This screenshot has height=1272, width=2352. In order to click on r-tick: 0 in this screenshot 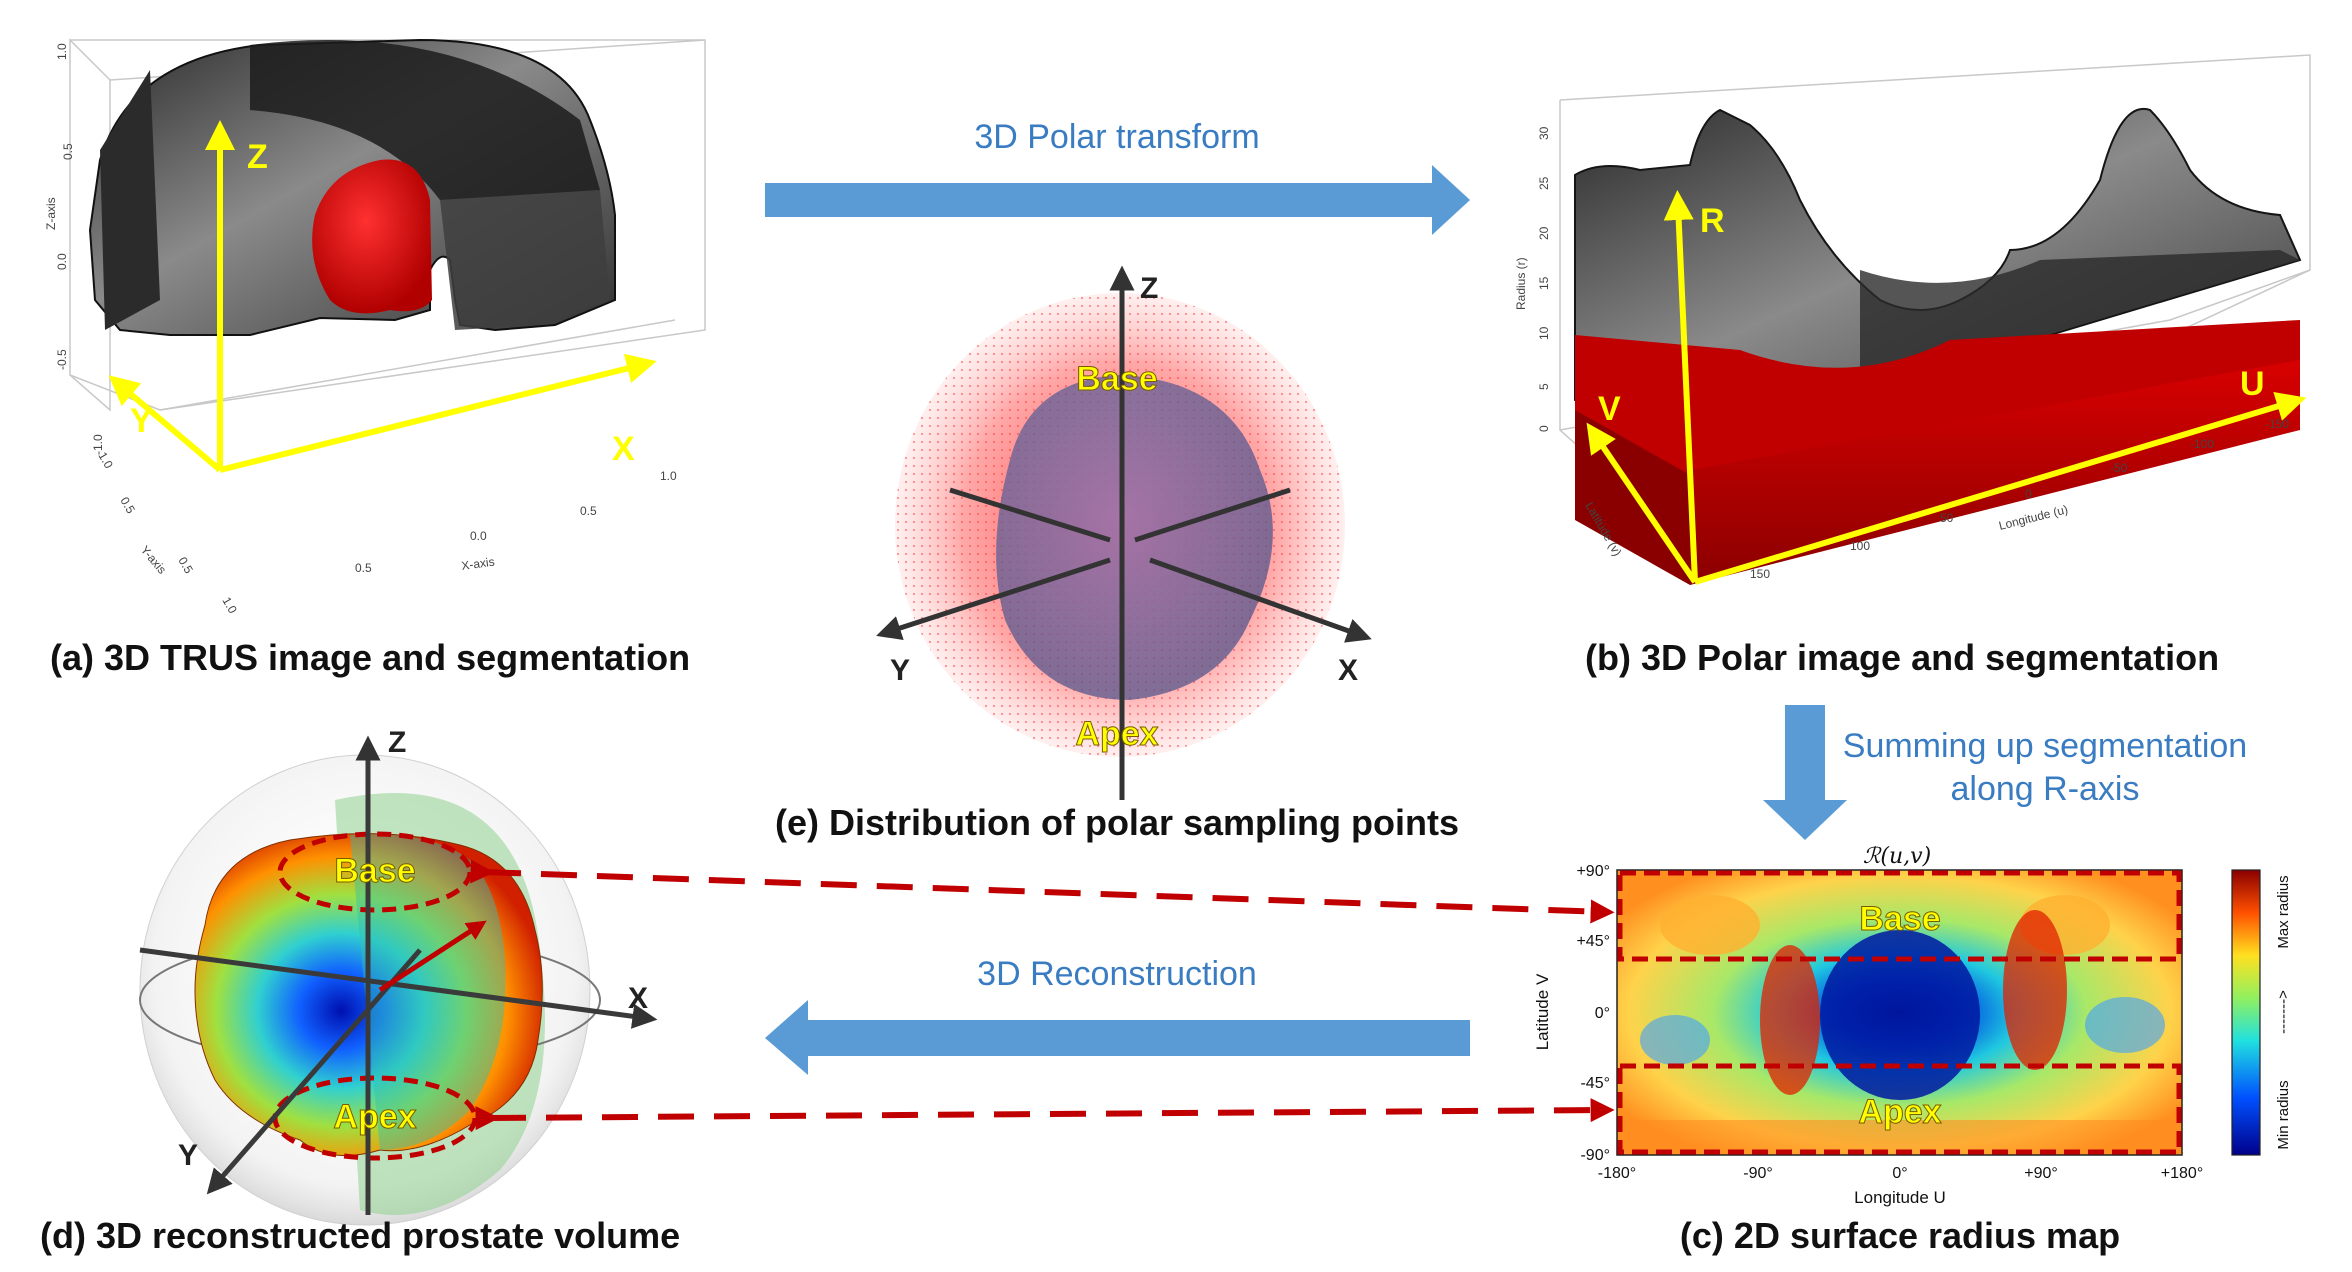, I will do `click(1544, 428)`.